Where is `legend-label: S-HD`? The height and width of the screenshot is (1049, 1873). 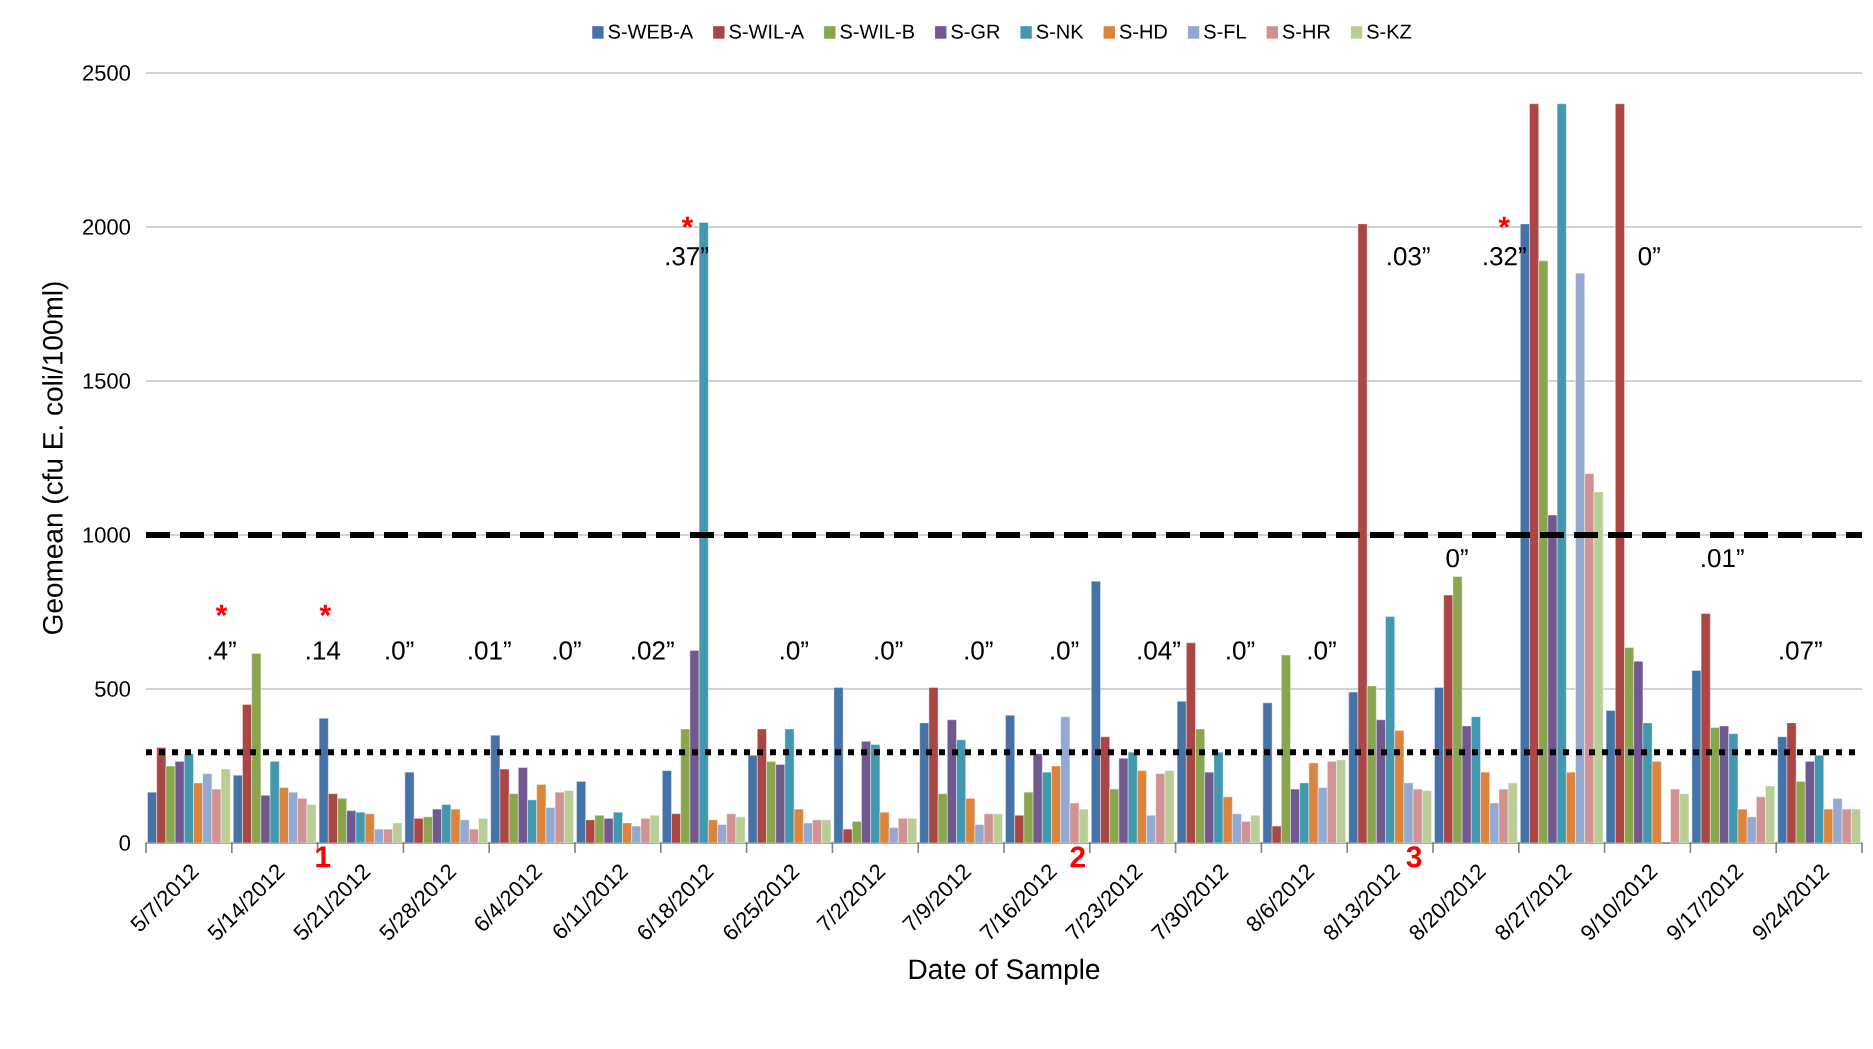 legend-label: S-HD is located at coordinates (1143, 31).